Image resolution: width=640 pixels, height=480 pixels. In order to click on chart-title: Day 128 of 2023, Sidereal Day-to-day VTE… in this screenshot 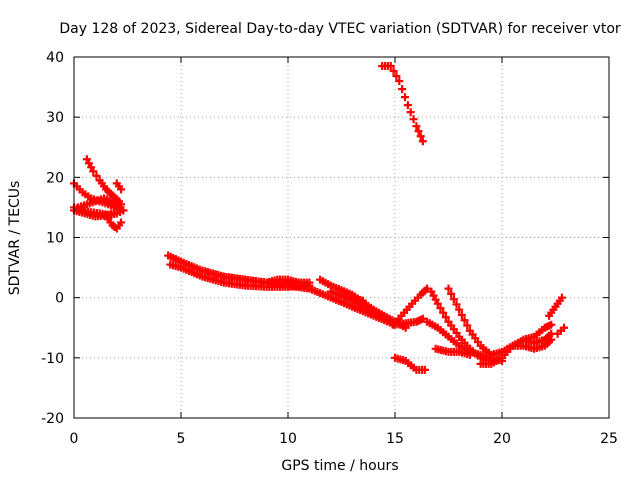, I will do `click(340, 29)`.